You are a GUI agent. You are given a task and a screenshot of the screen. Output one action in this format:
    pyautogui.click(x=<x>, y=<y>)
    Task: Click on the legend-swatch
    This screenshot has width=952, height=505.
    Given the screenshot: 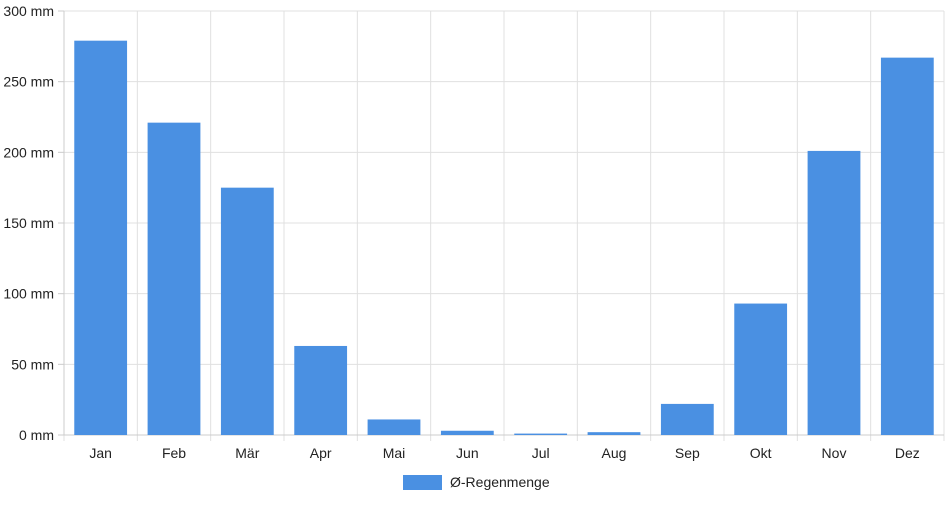 What is the action you would take?
    pyautogui.click(x=422, y=482)
    